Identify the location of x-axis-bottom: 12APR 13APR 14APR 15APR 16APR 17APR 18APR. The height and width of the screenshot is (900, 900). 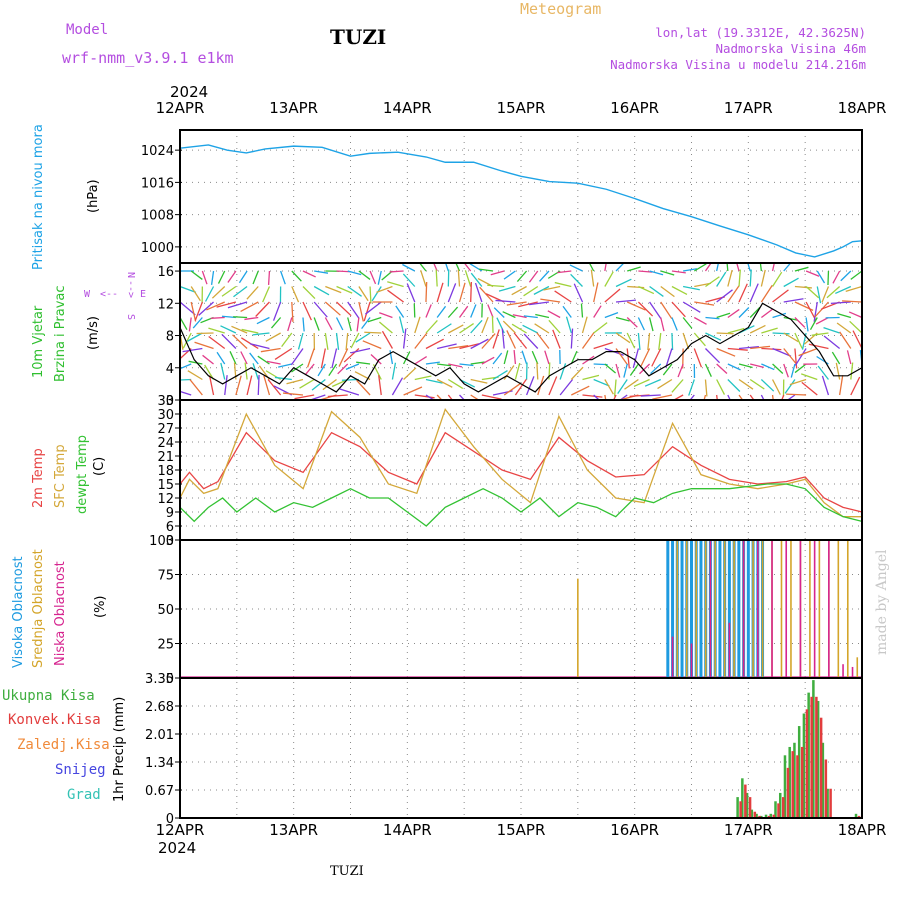
(521, 830).